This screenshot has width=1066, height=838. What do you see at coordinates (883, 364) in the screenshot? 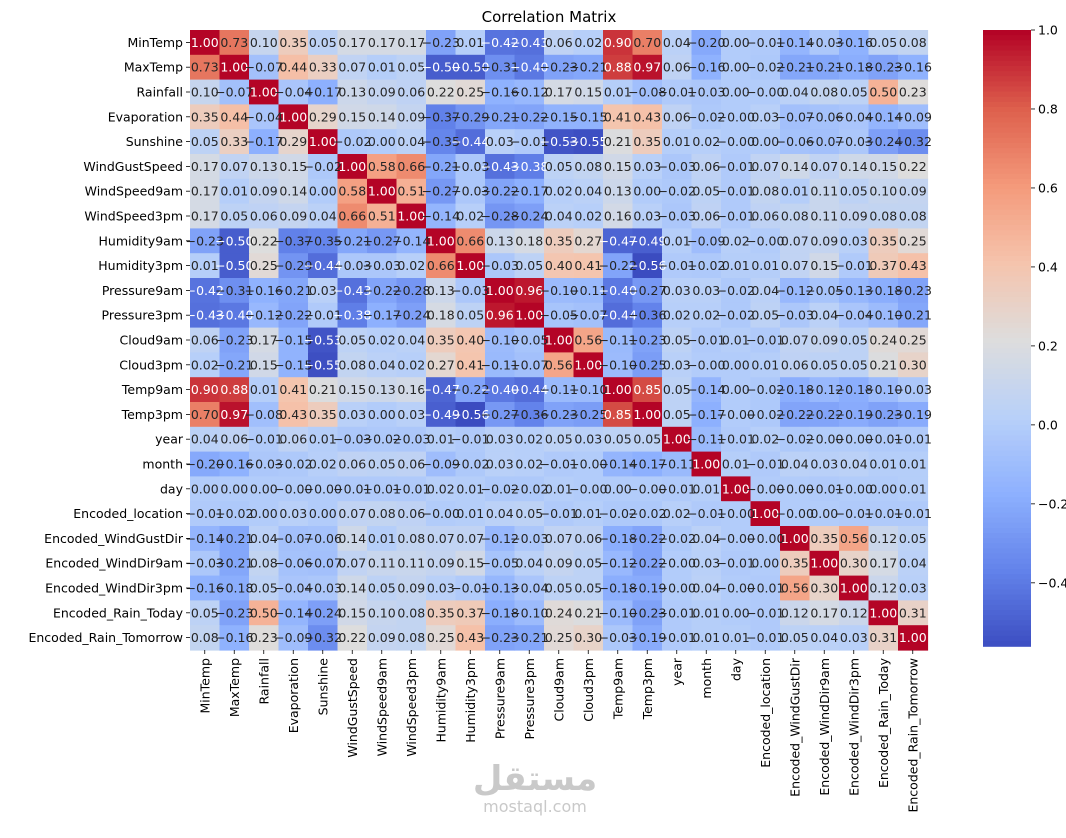
I see `cell-value-label: 0.21` at bounding box center [883, 364].